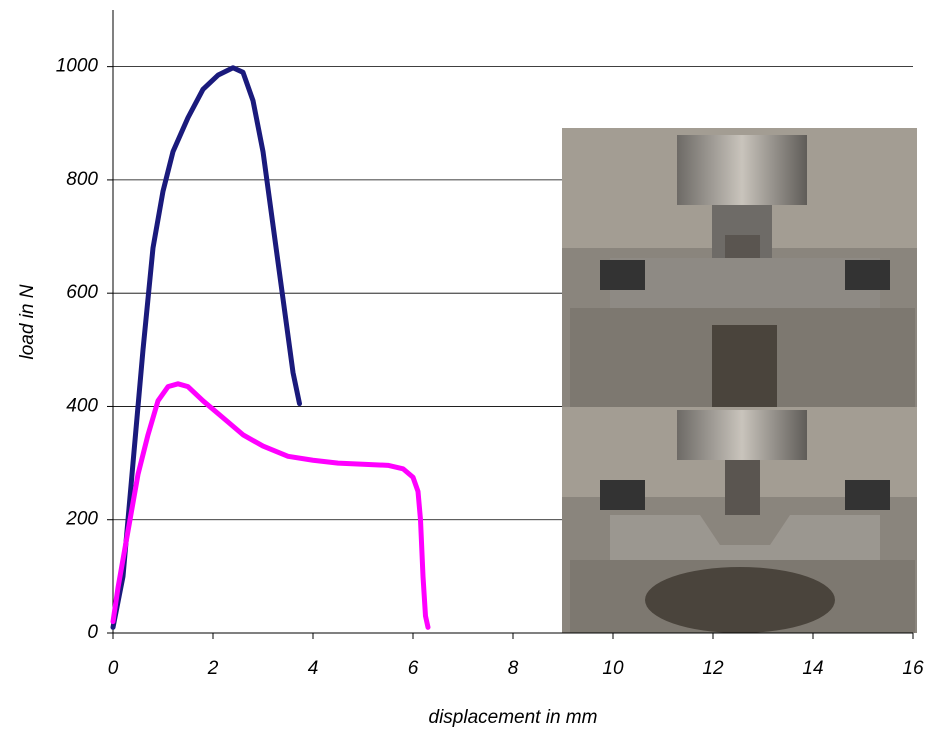 The image size is (931, 733). What do you see at coordinates (113, 668) in the screenshot?
I see `x-tick-label: 0` at bounding box center [113, 668].